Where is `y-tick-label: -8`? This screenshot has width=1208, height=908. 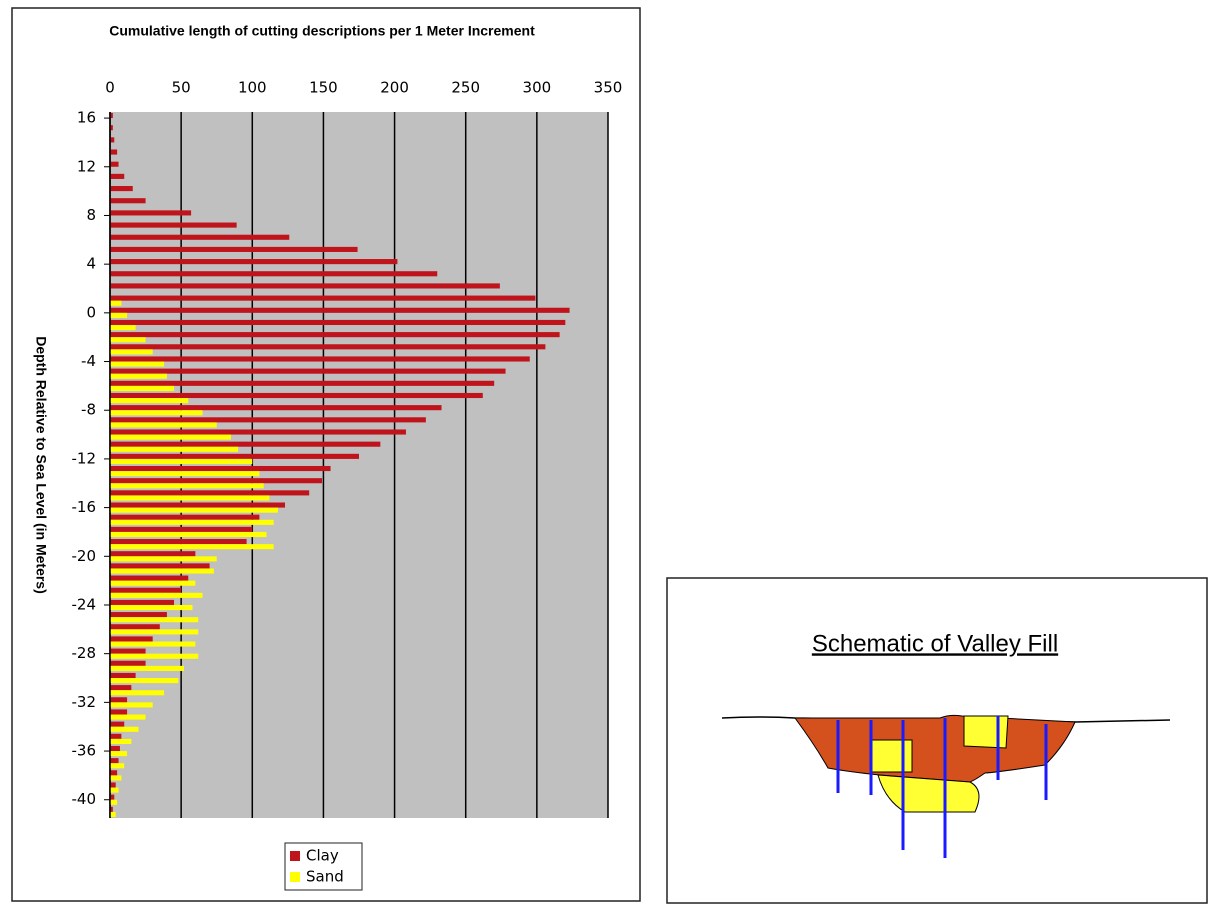
y-tick-label: -8 is located at coordinates (88, 410).